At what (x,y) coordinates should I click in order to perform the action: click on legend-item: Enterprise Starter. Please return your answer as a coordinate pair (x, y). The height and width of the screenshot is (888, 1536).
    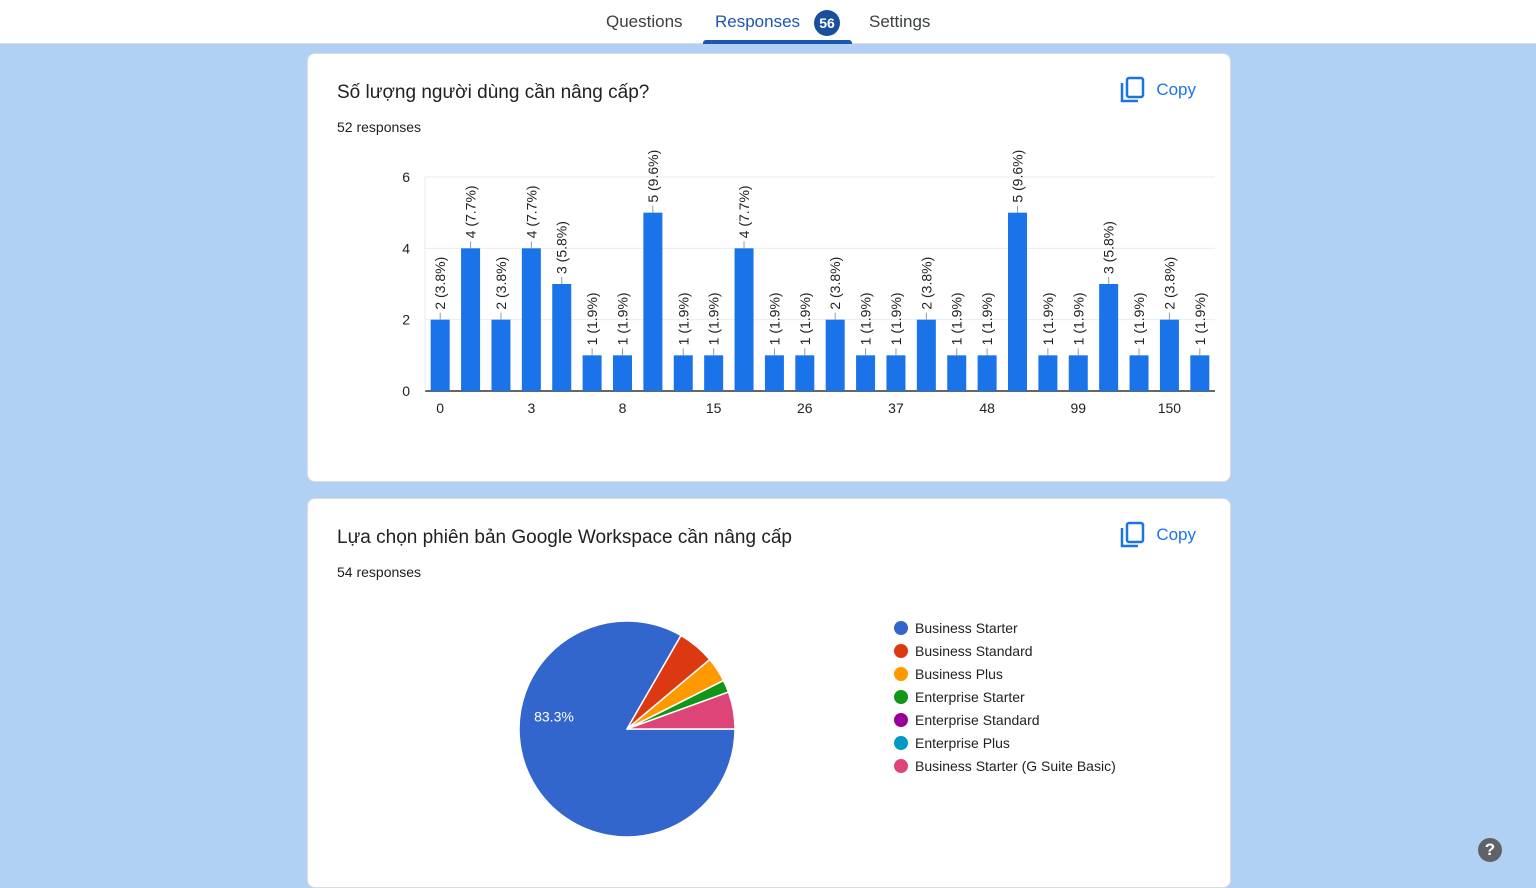
    Looking at the image, I should click on (959, 697).